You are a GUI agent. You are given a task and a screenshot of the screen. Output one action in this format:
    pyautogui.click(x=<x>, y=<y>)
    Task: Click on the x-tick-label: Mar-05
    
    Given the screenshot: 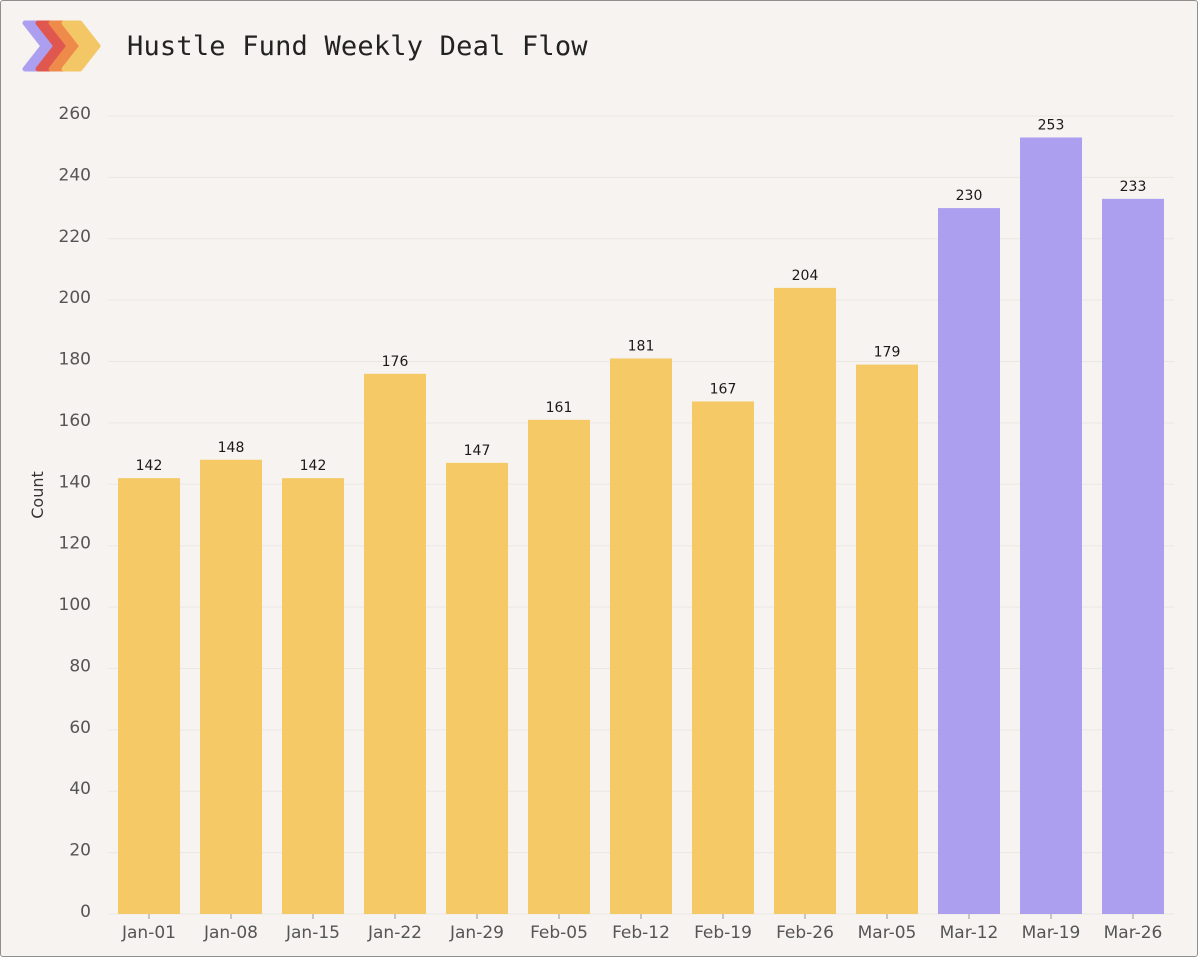 What is the action you would take?
    pyautogui.click(x=887, y=933)
    